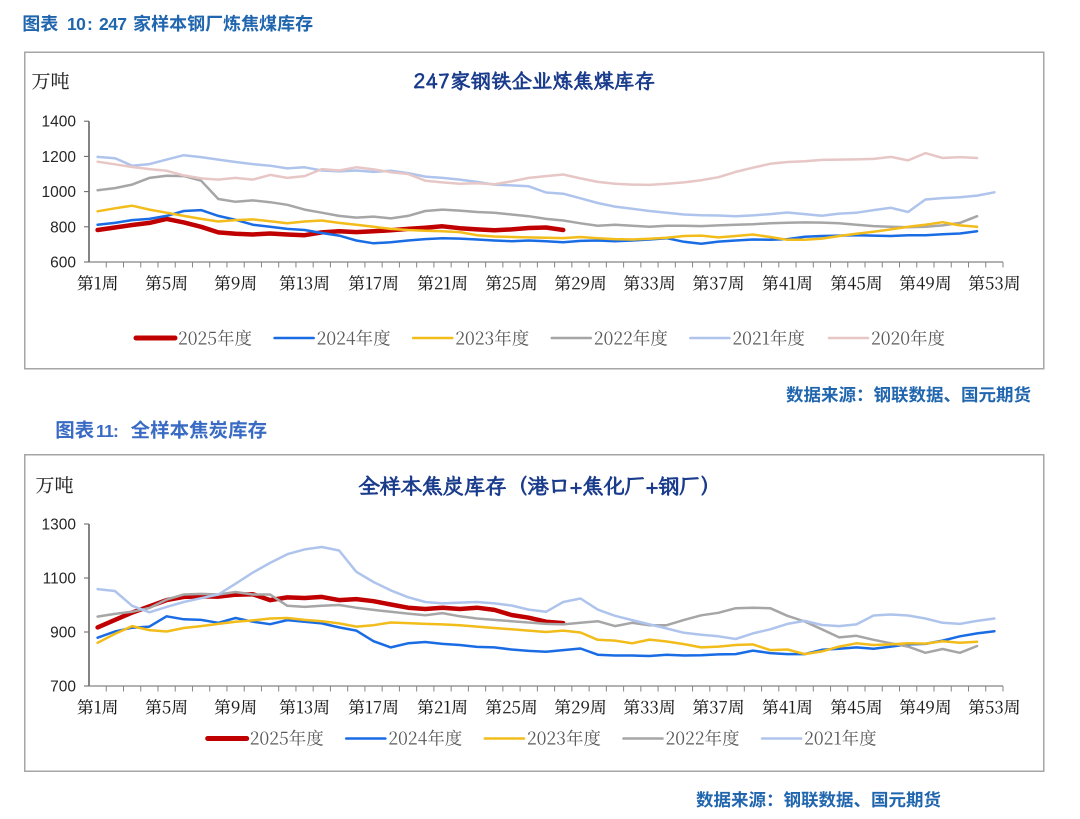  What do you see at coordinates (112, 24) in the screenshot?
I see `svg-text: 247` at bounding box center [112, 24].